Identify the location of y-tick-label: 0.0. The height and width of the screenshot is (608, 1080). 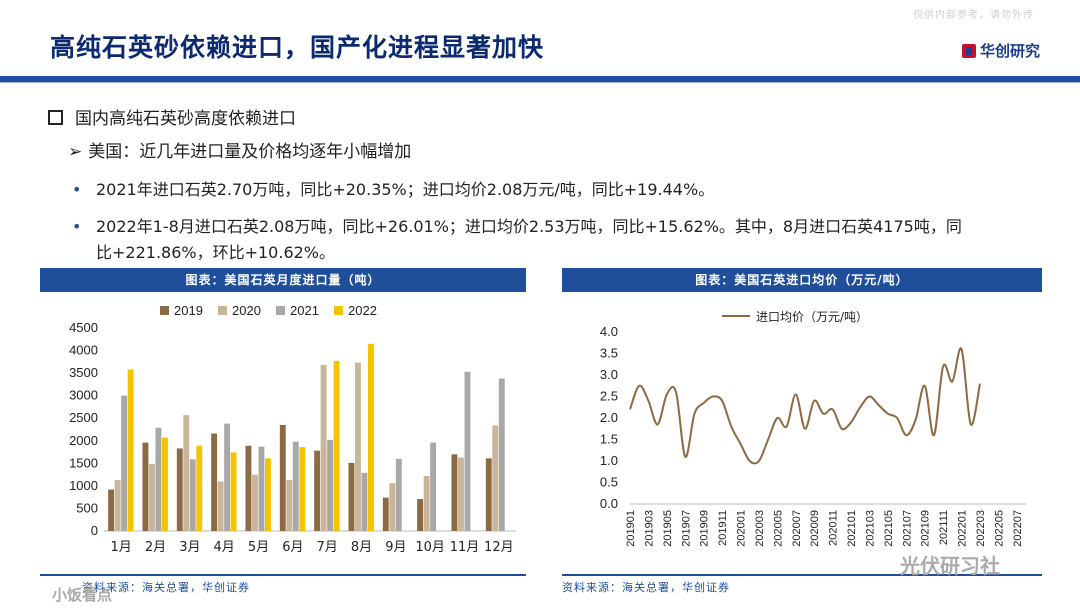
(609, 503).